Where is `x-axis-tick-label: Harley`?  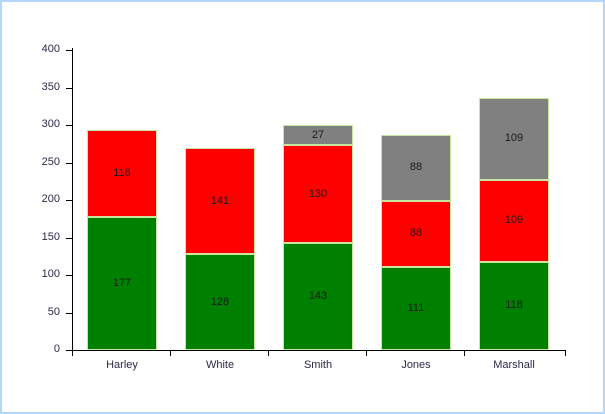
x-axis-tick-label: Harley is located at coordinates (122, 365).